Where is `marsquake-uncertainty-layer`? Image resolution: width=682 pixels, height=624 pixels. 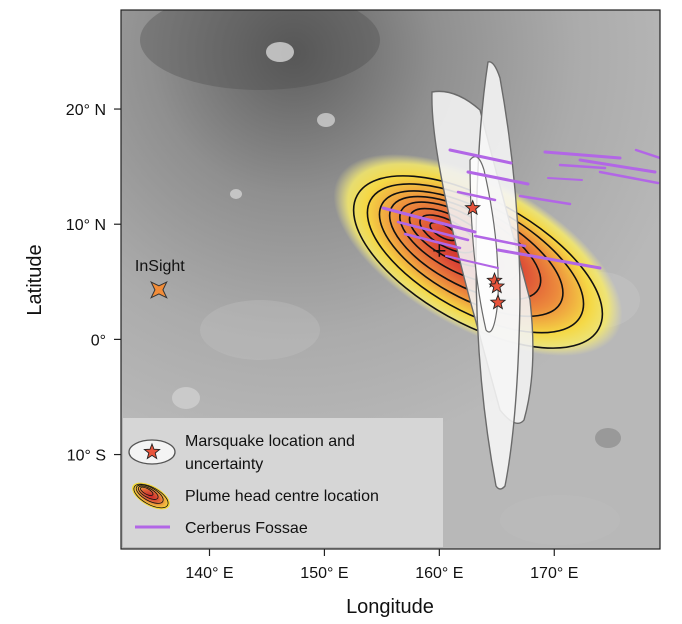
marsquake-uncertainty-layer is located at coordinates (482, 275).